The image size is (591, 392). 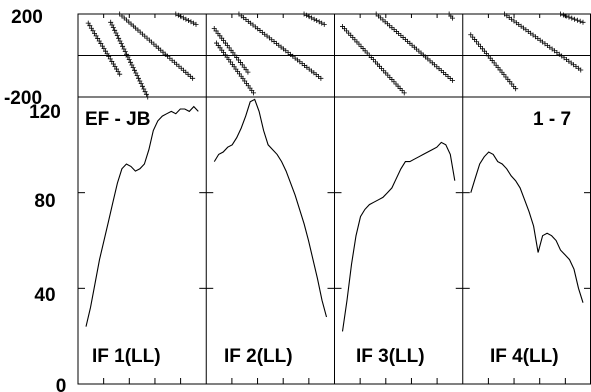 What do you see at coordinates (390, 356) in the screenshot?
I see `panel-label-3: IF 3(LL)` at bounding box center [390, 356].